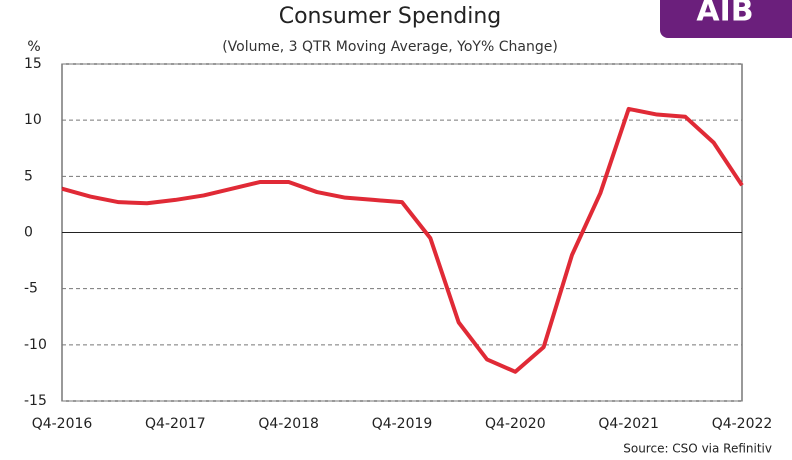  Describe the element at coordinates (33, 120) in the screenshot. I see `y-tick-label: 10` at that location.